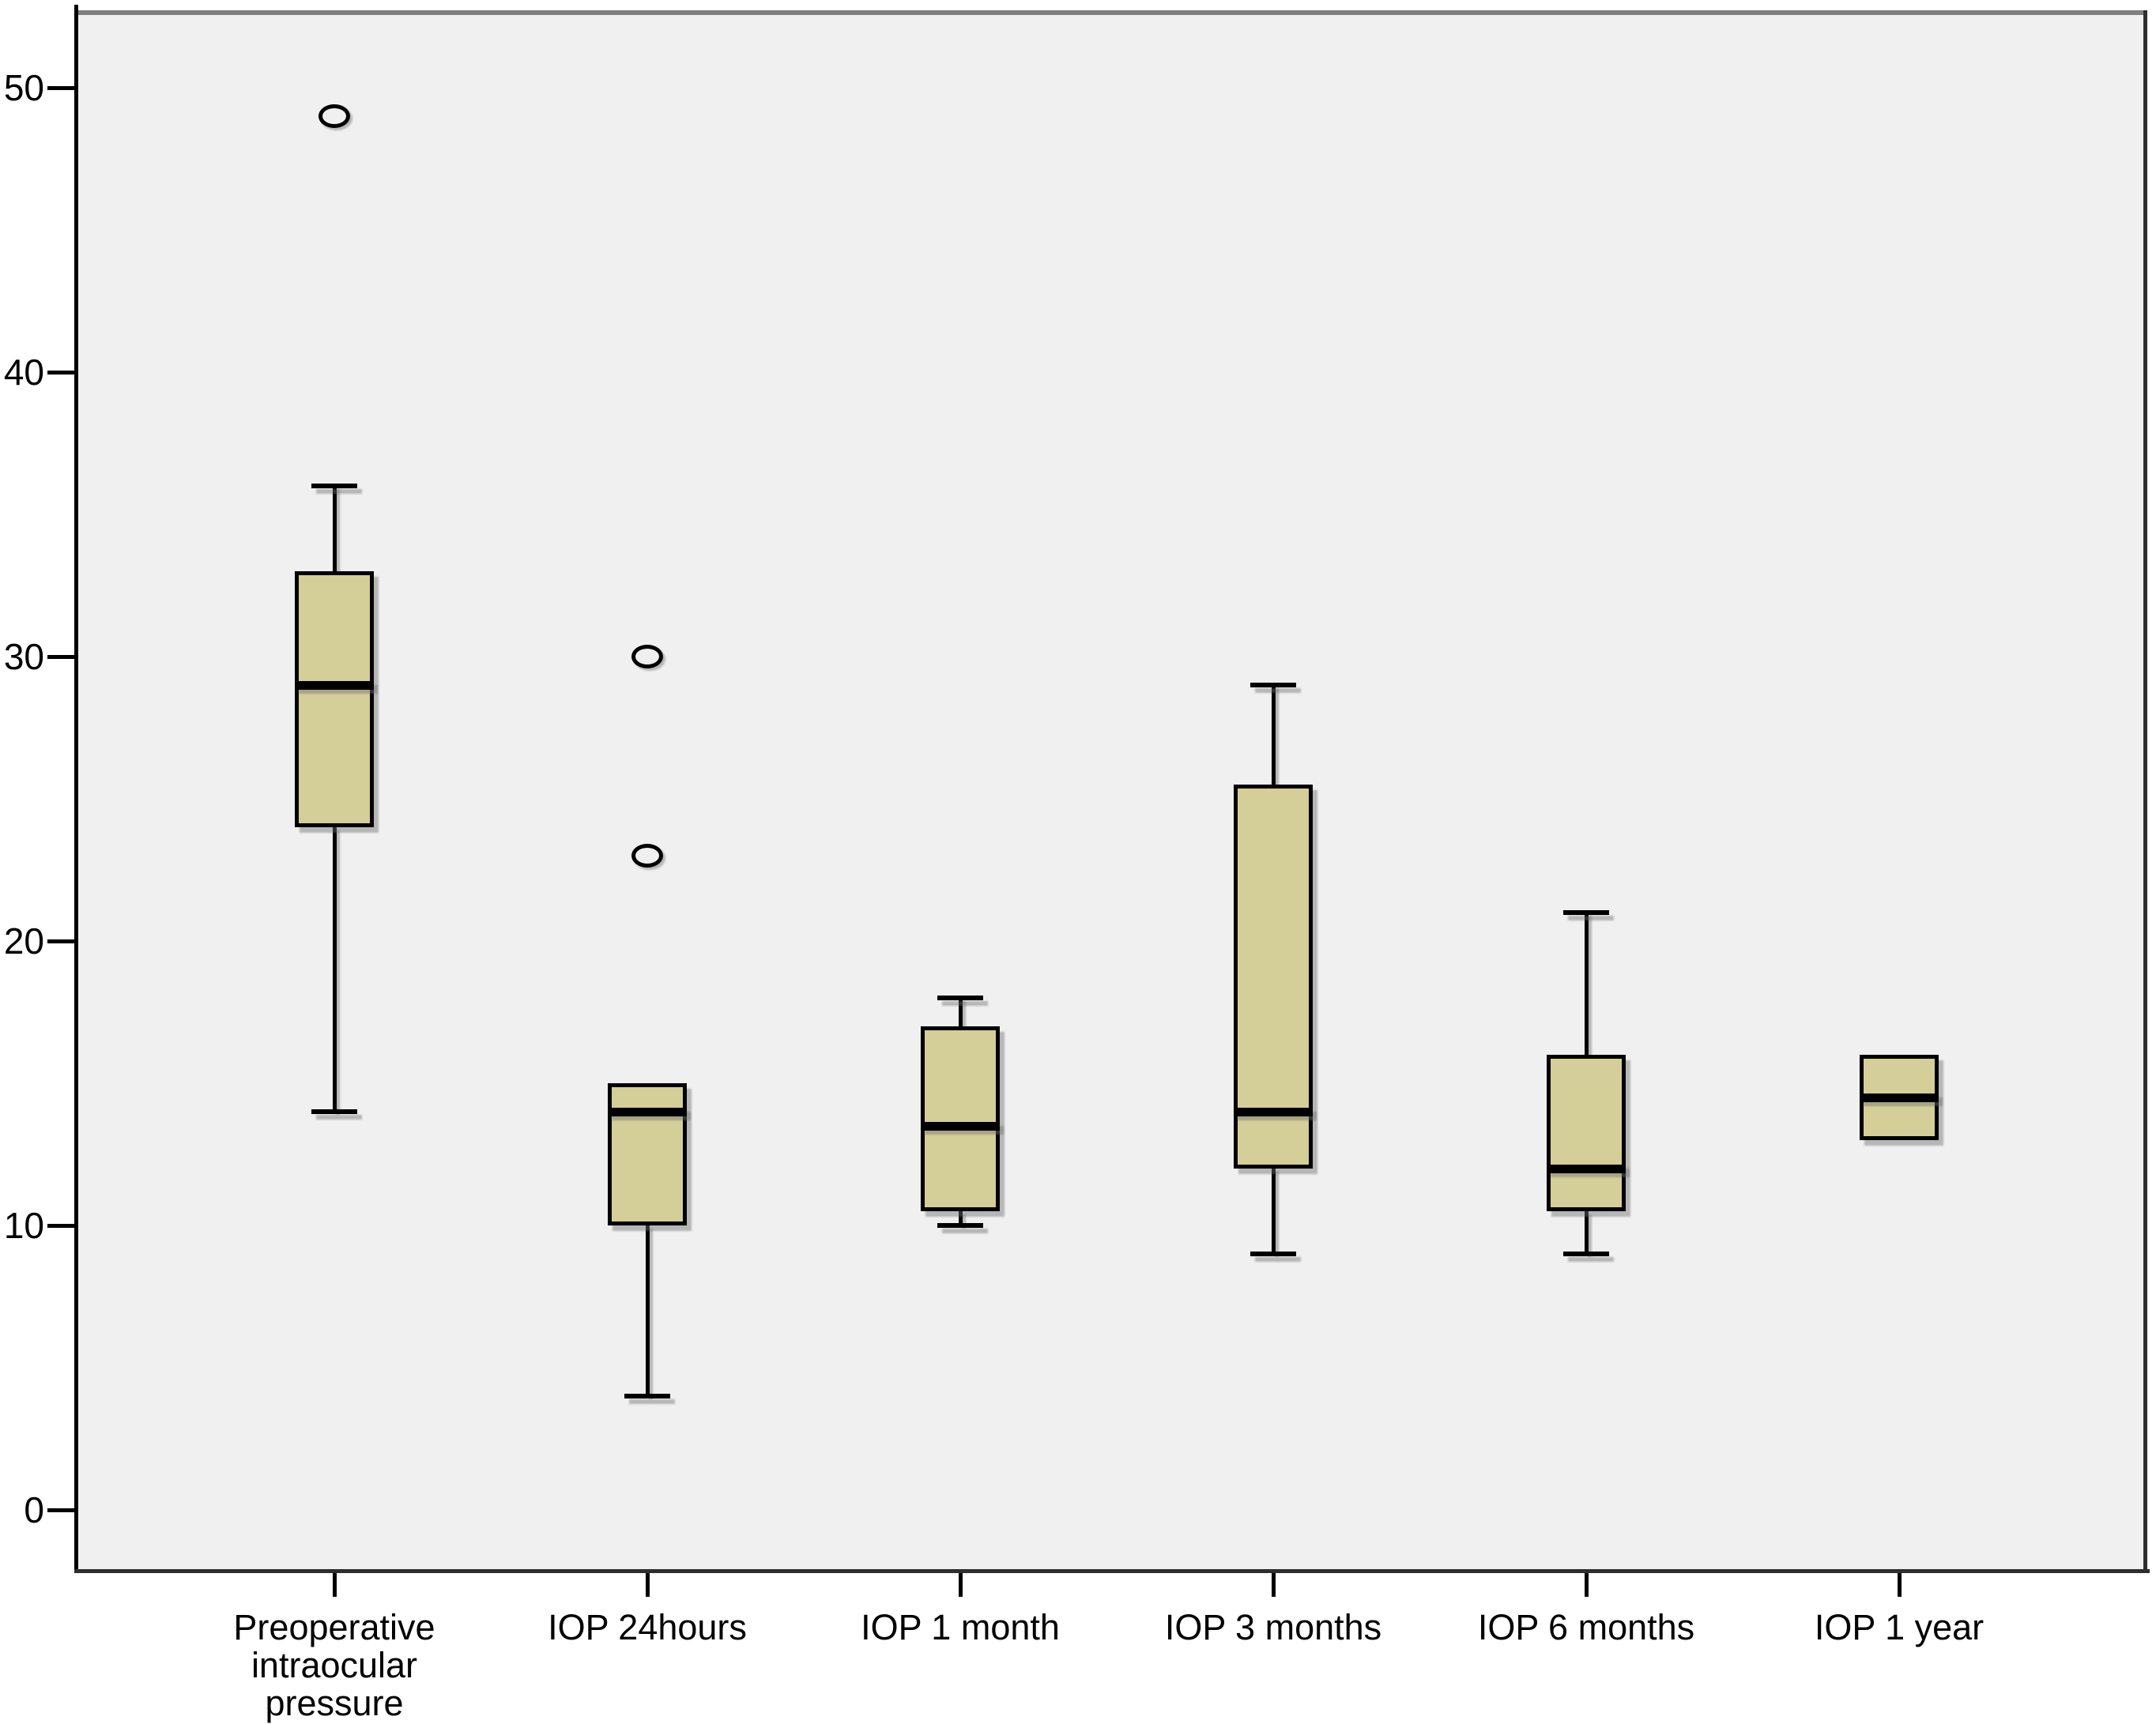 This screenshot has width=2156, height=1724. Describe the element at coordinates (334, 1665) in the screenshot. I see `x-category-label: Preoperative intraocular pressure` at that location.